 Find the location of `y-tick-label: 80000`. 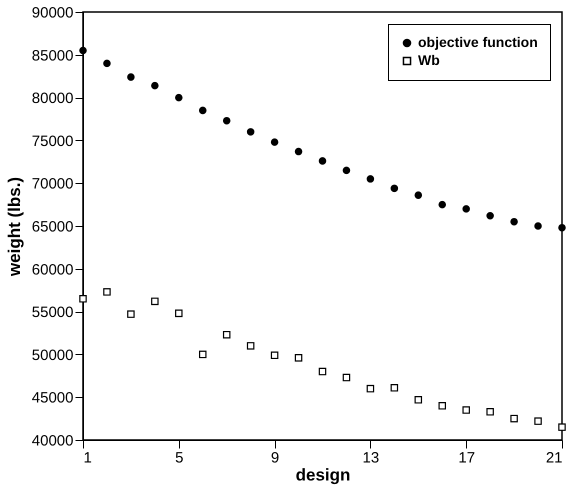

y-tick-label: 80000 is located at coordinates (53, 99).